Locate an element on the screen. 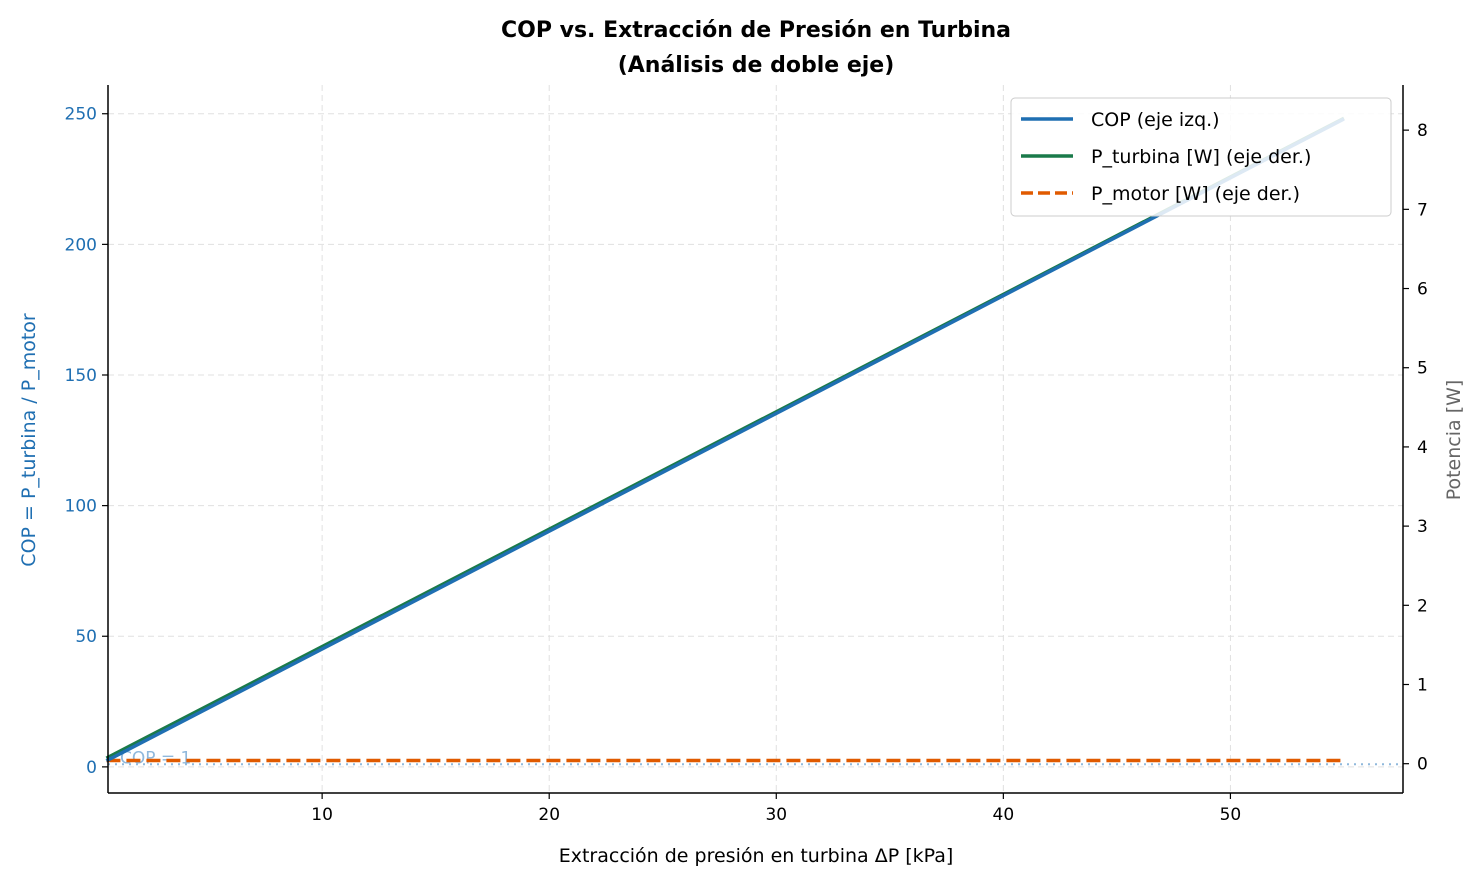 This screenshot has width=1483, height=886. y-tick-label-right: 7 is located at coordinates (1422, 210).